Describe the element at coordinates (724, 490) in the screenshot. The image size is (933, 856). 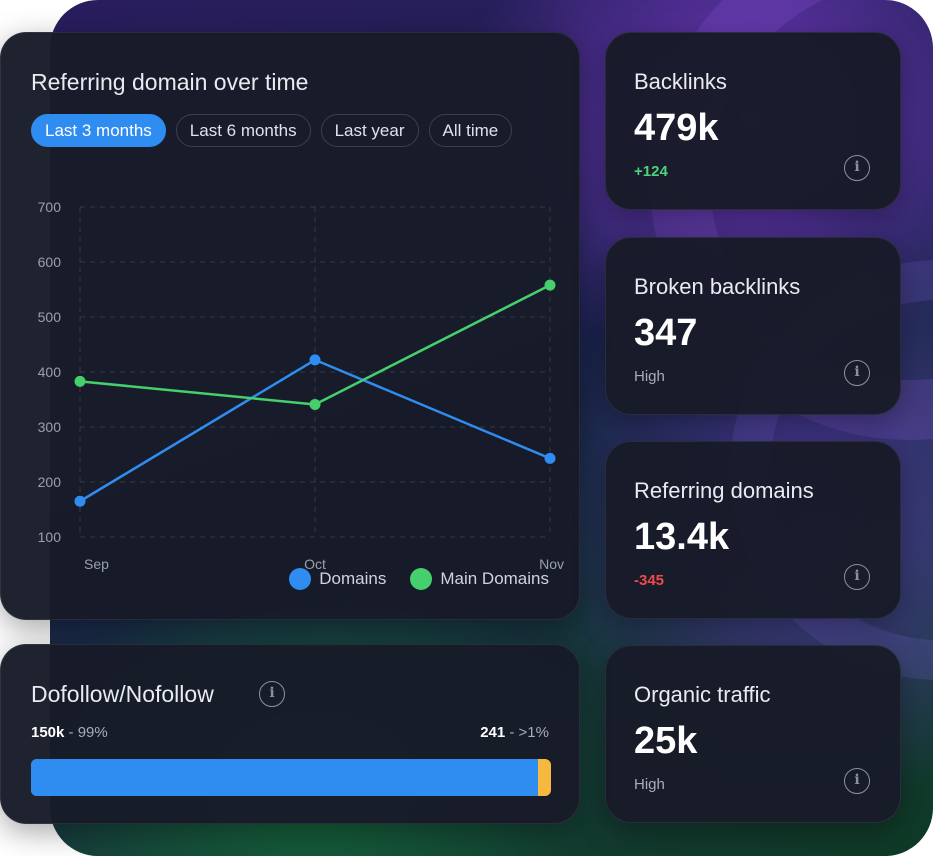
I see `stat-label: Referring domains` at that location.